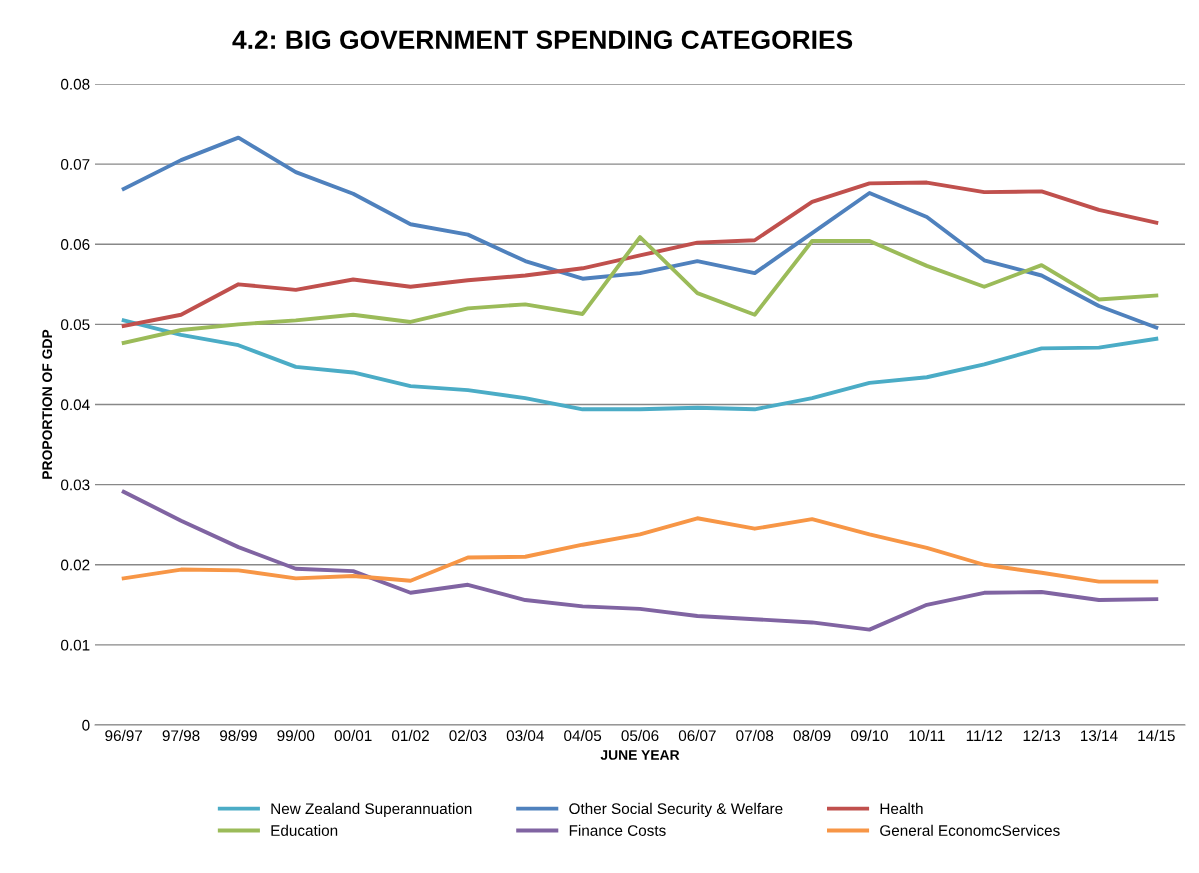 The width and height of the screenshot is (1199, 873). I want to click on x-tick-label: 08/09, so click(812, 735).